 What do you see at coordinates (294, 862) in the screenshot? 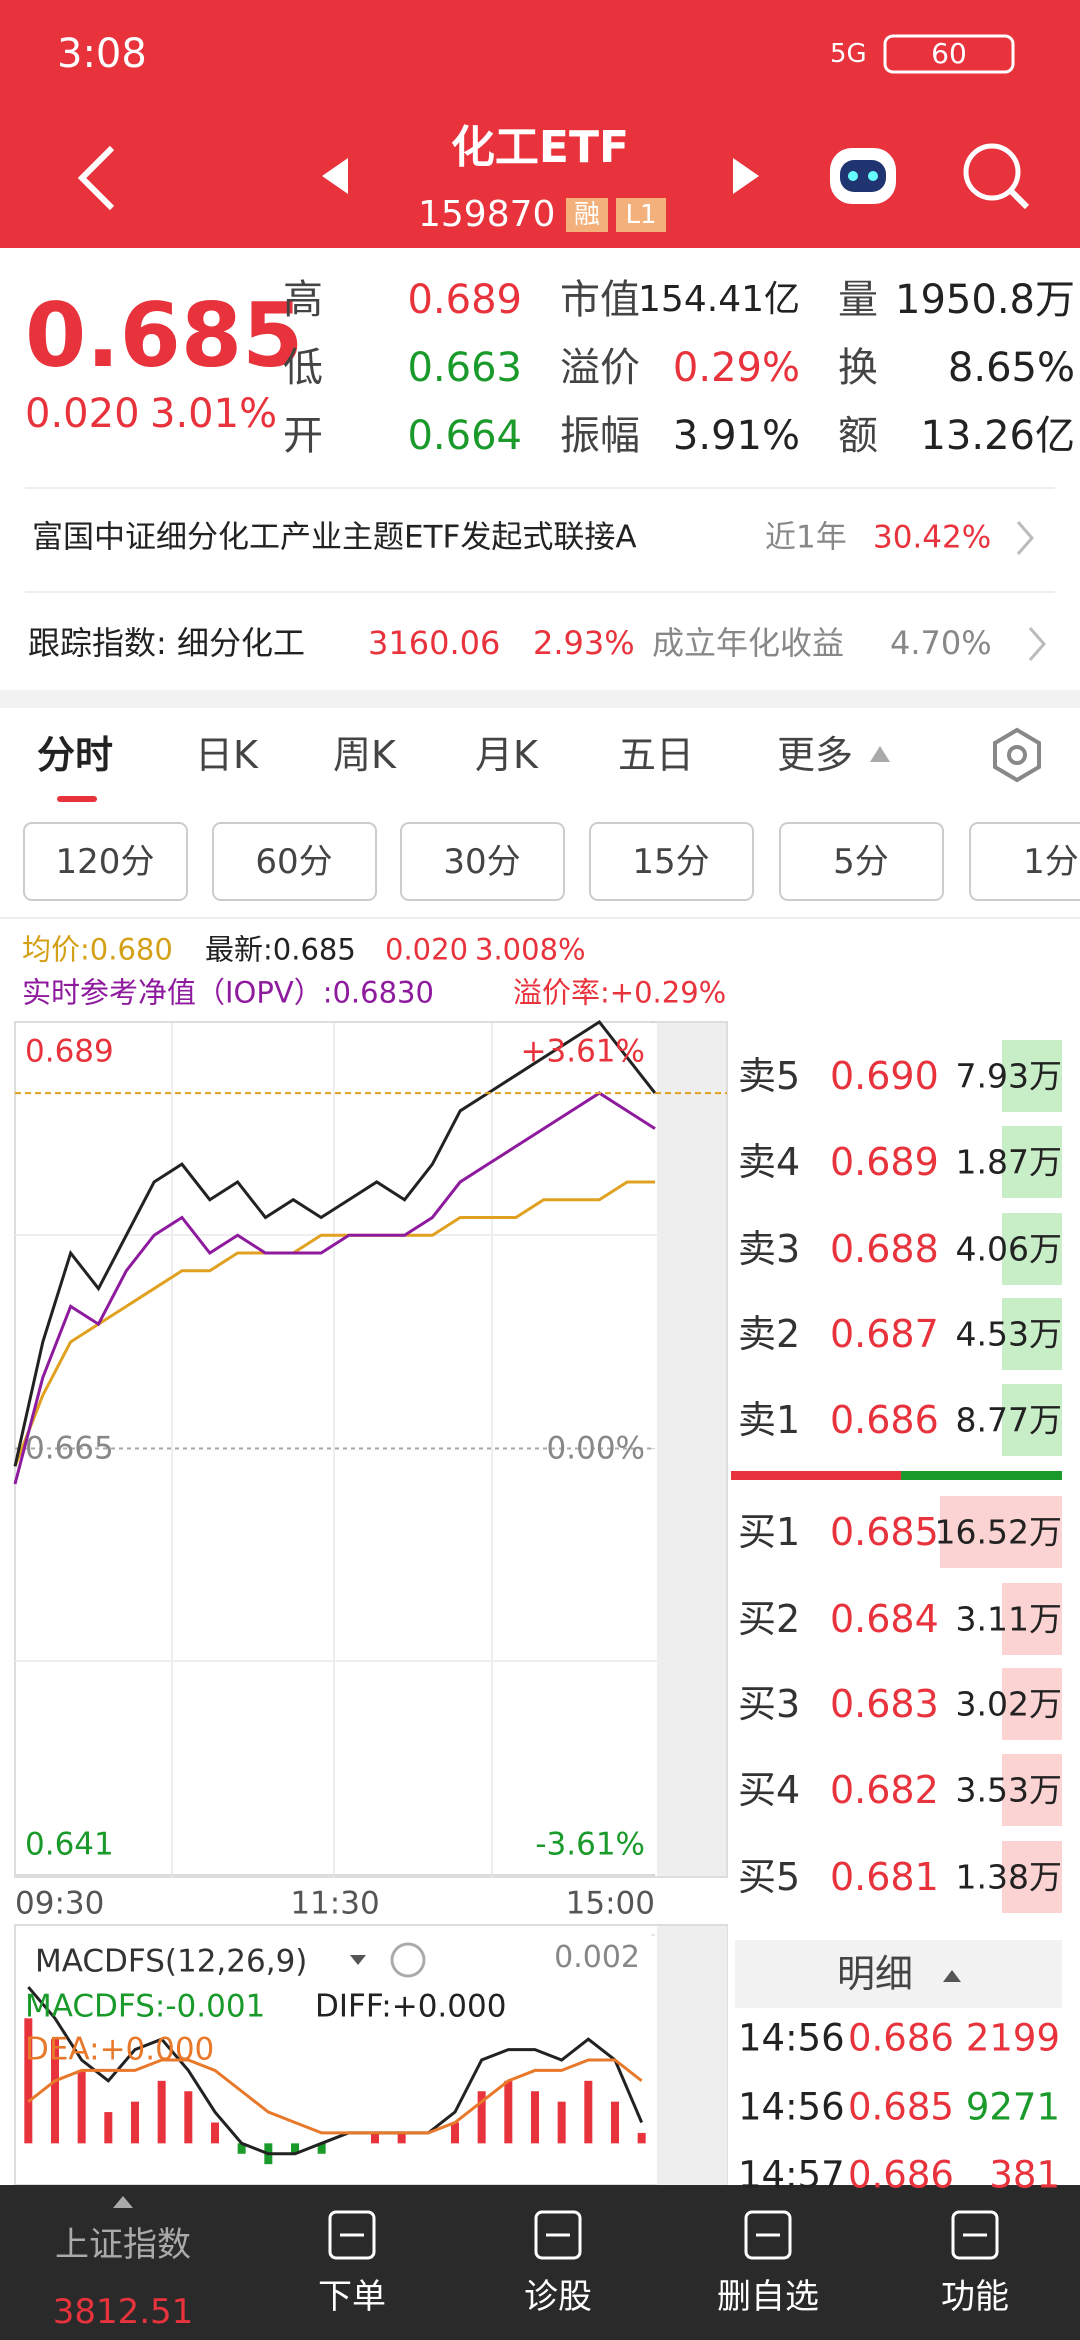
I see `period-label: 60分` at bounding box center [294, 862].